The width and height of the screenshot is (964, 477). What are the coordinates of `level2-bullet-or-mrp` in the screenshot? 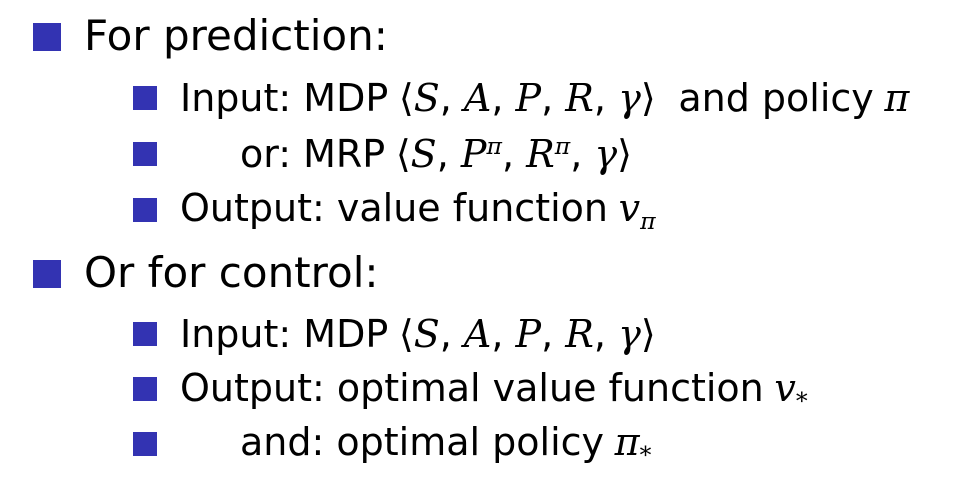 It's located at (145, 154).